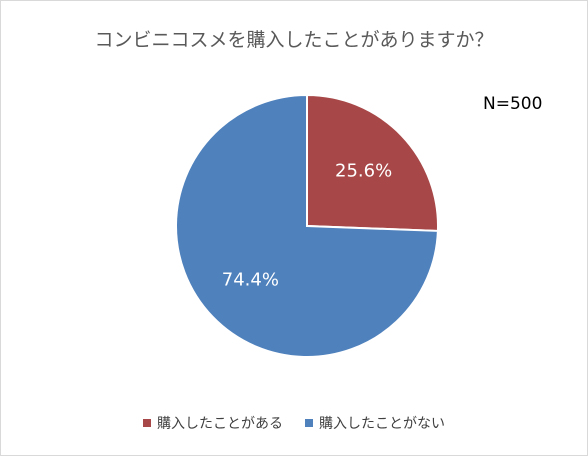  I want to click on legend-item-not-purchased: 購入したことがない, so click(375, 423).